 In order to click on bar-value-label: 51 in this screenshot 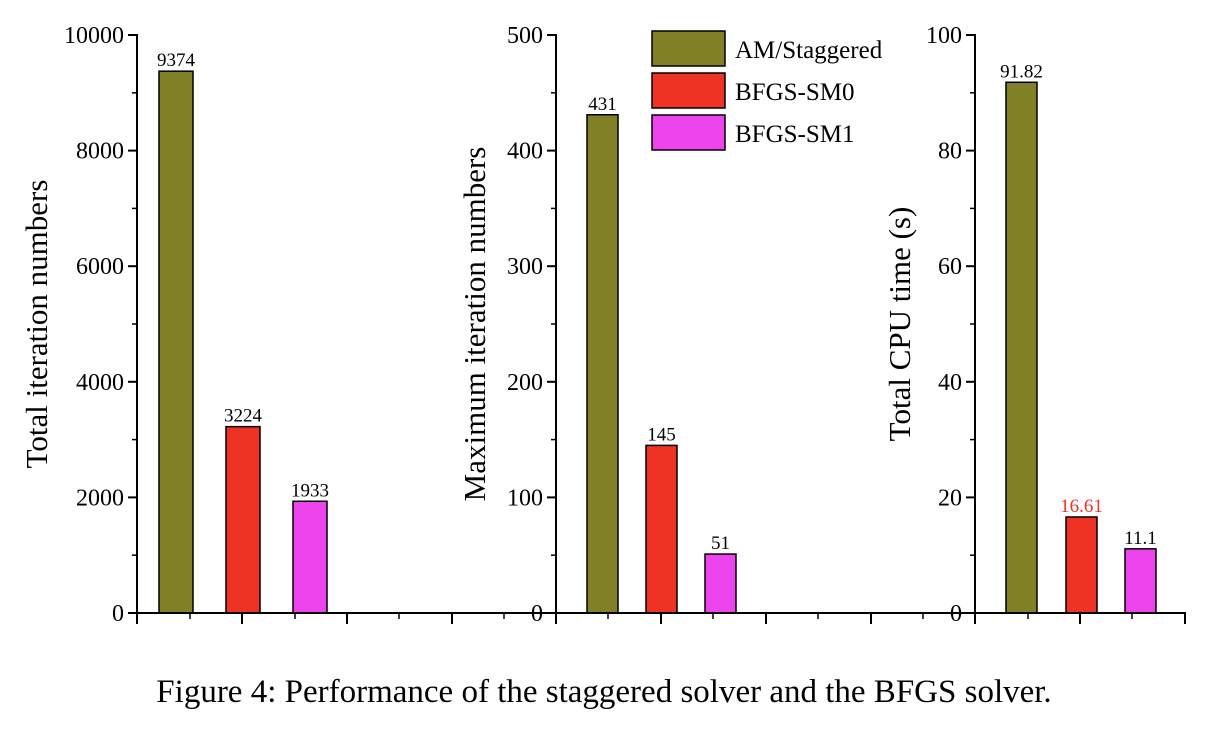, I will do `click(720, 543)`.